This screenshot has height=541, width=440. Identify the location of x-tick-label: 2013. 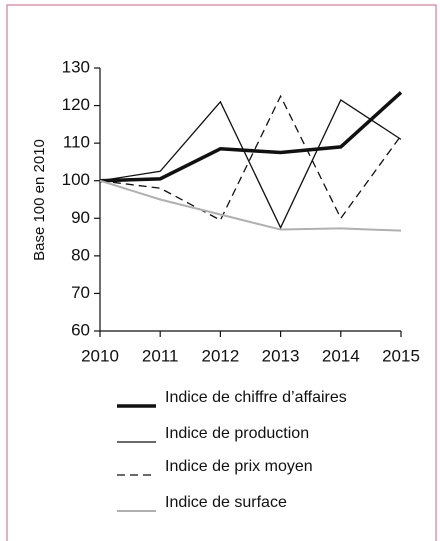
(281, 355).